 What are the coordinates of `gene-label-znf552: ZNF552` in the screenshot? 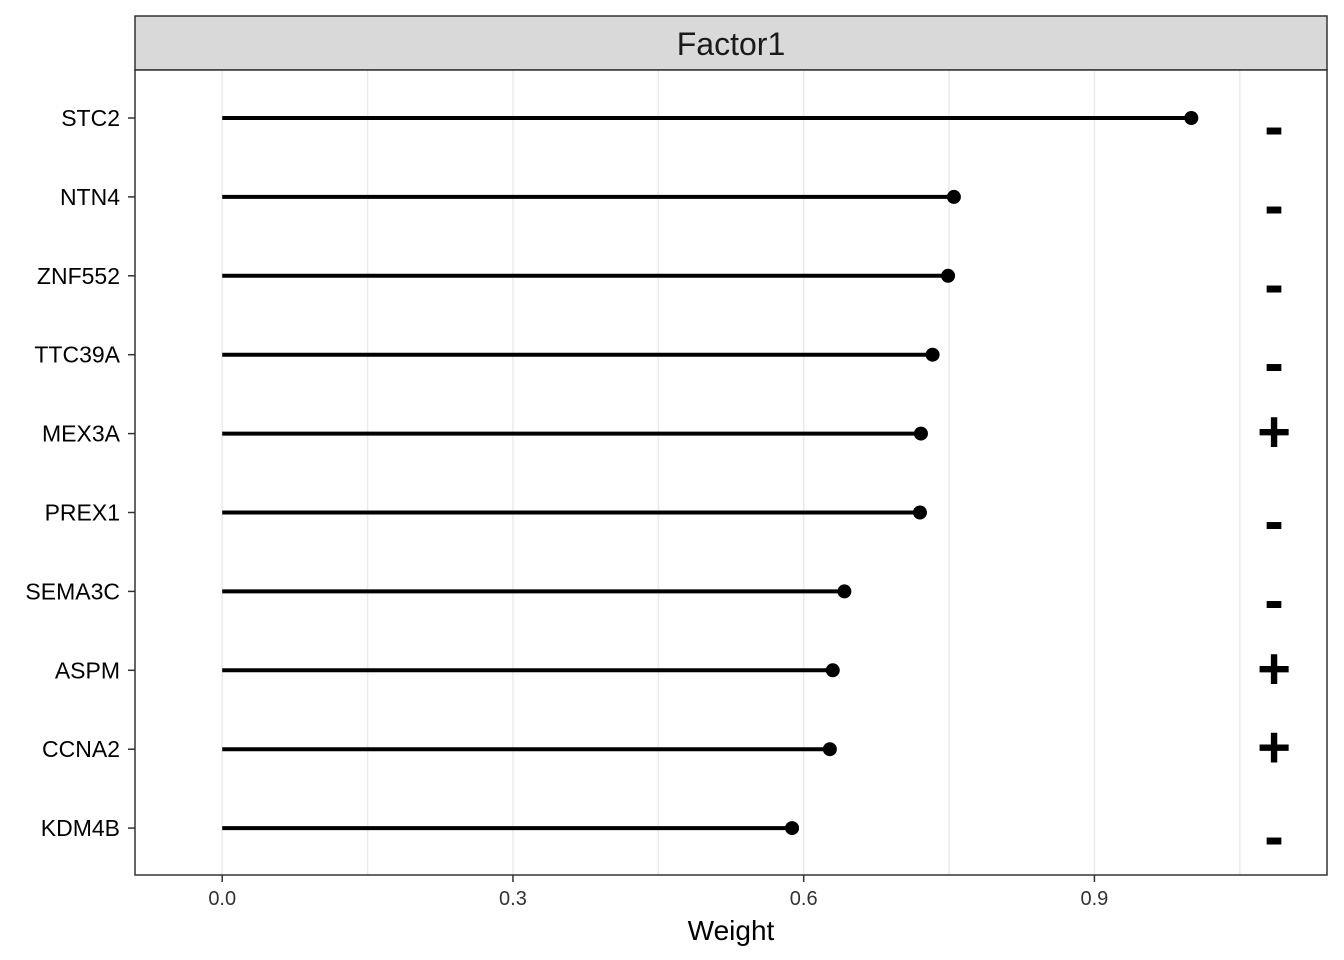 It's located at (78, 276).